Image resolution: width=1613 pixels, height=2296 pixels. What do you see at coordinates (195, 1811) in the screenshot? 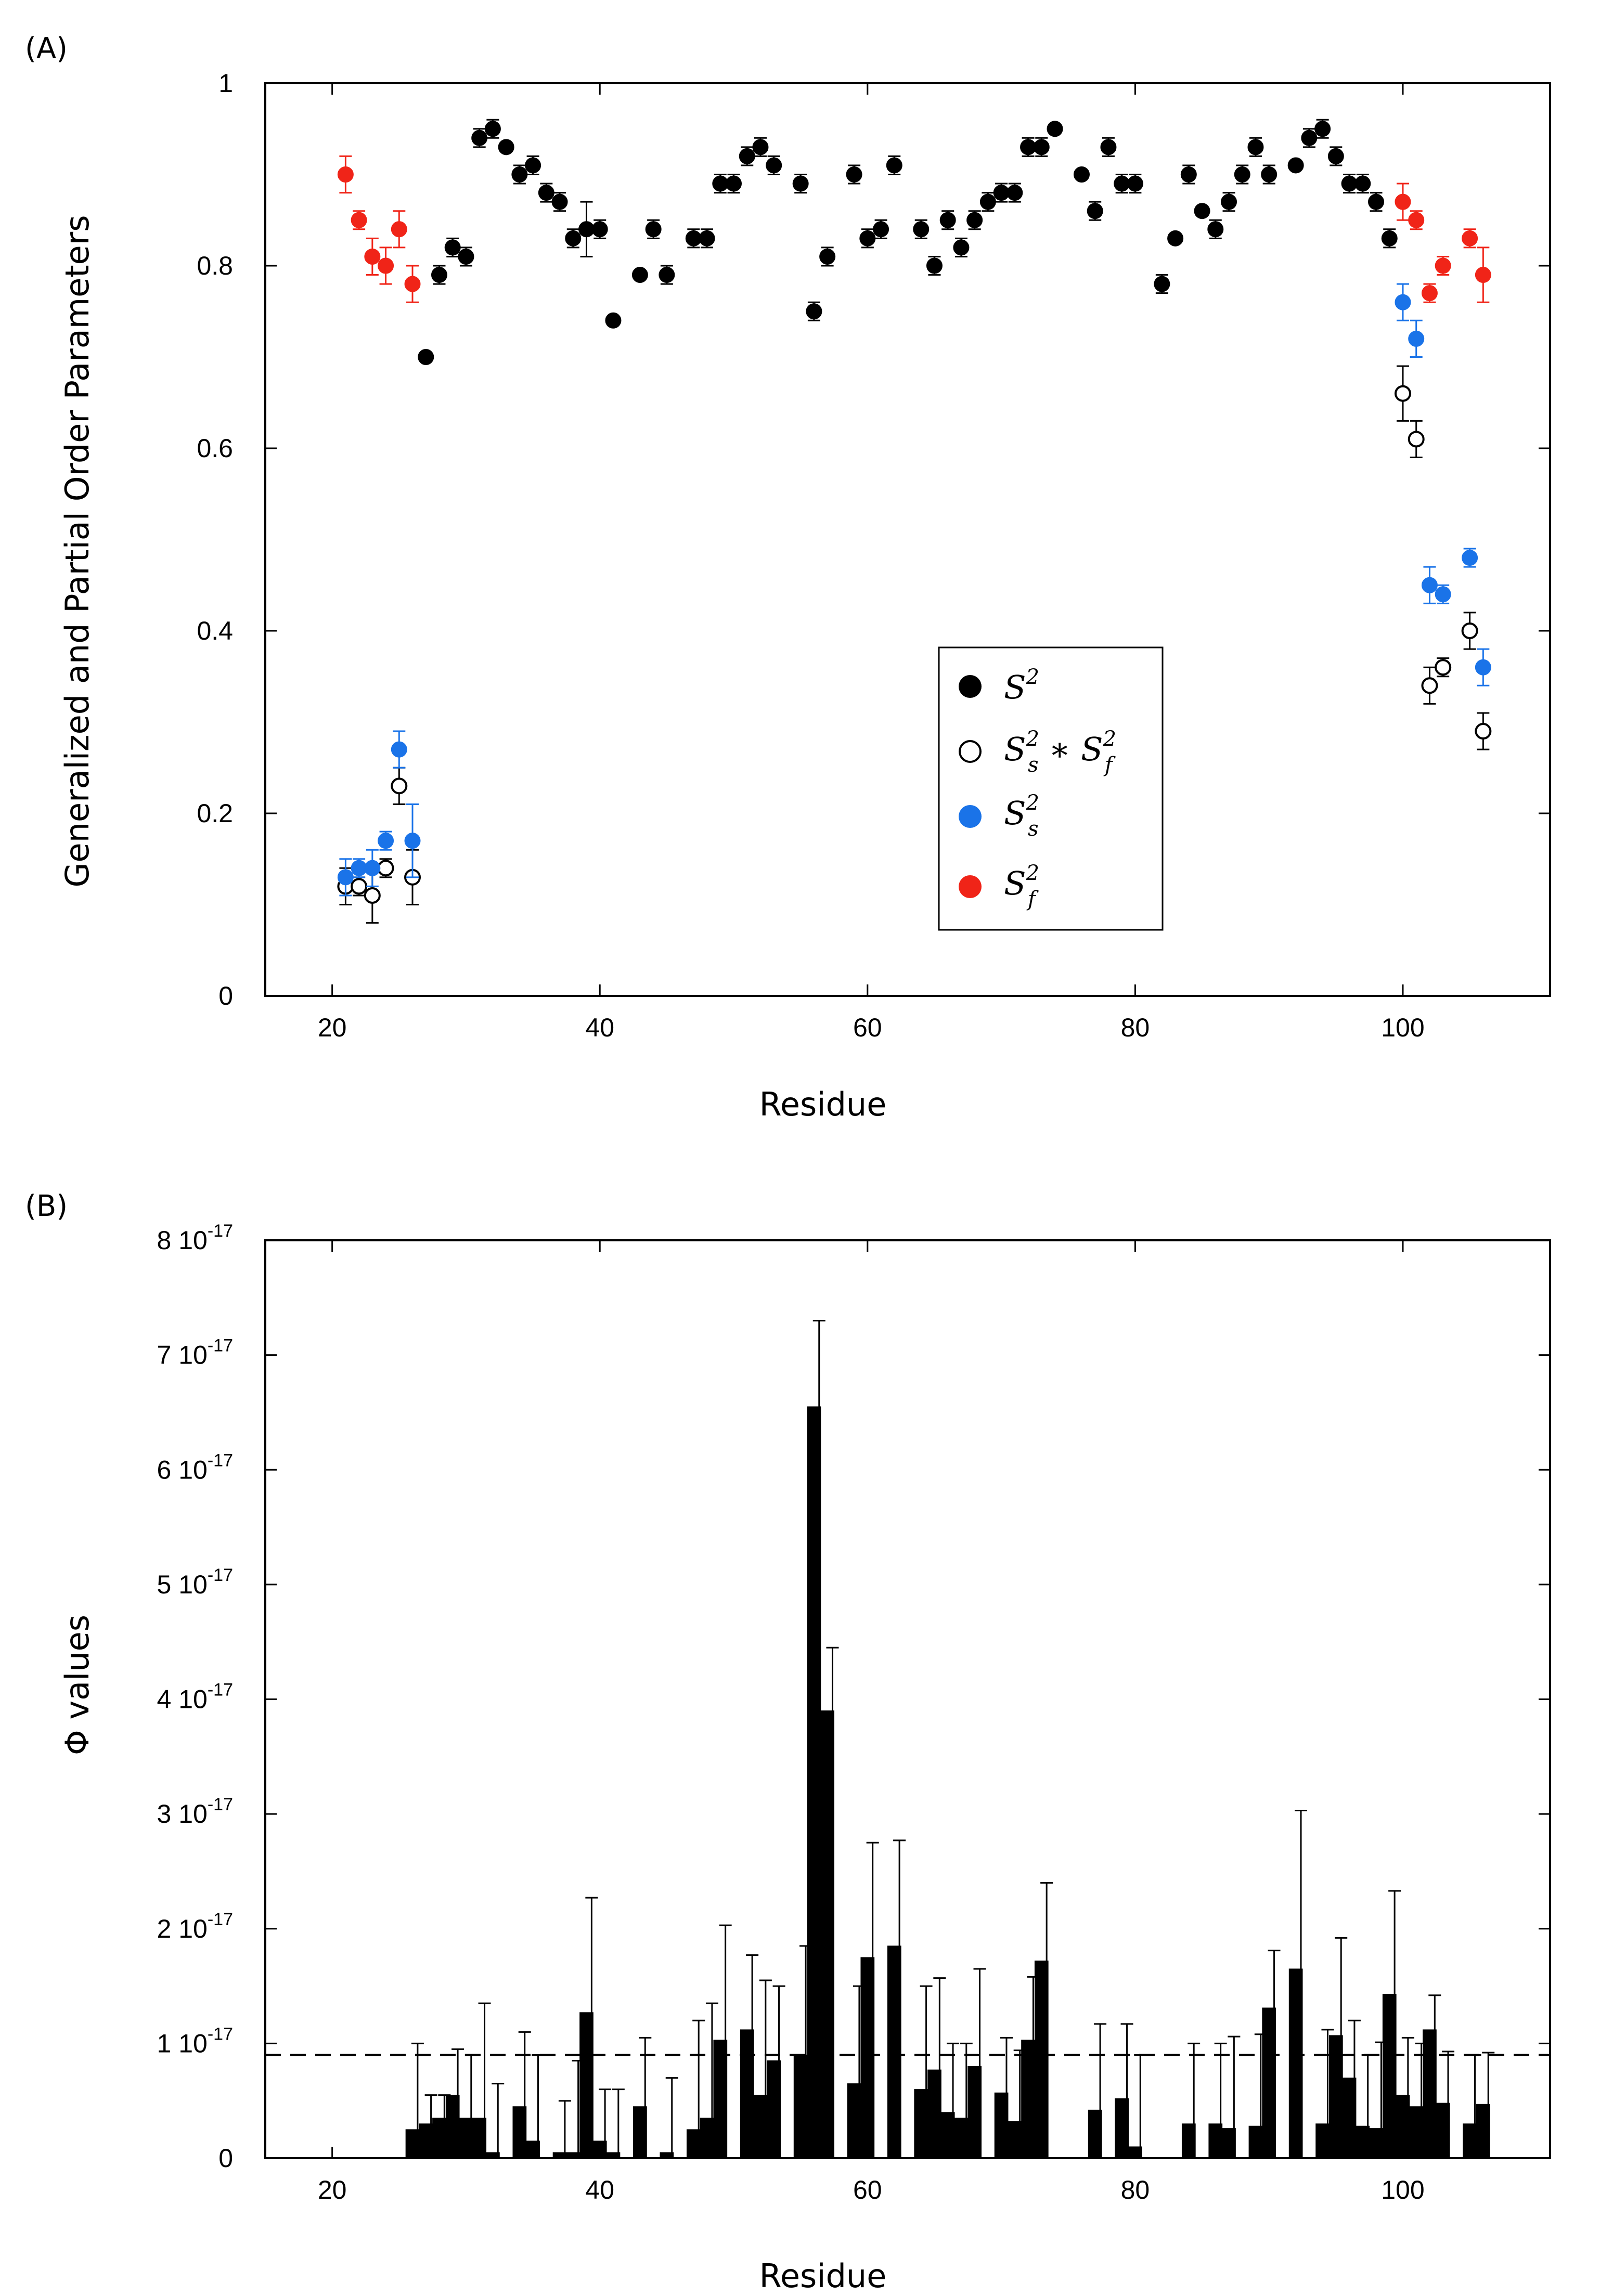
I see `panel-b-y-tick-label: 3 10-17` at bounding box center [195, 1811].